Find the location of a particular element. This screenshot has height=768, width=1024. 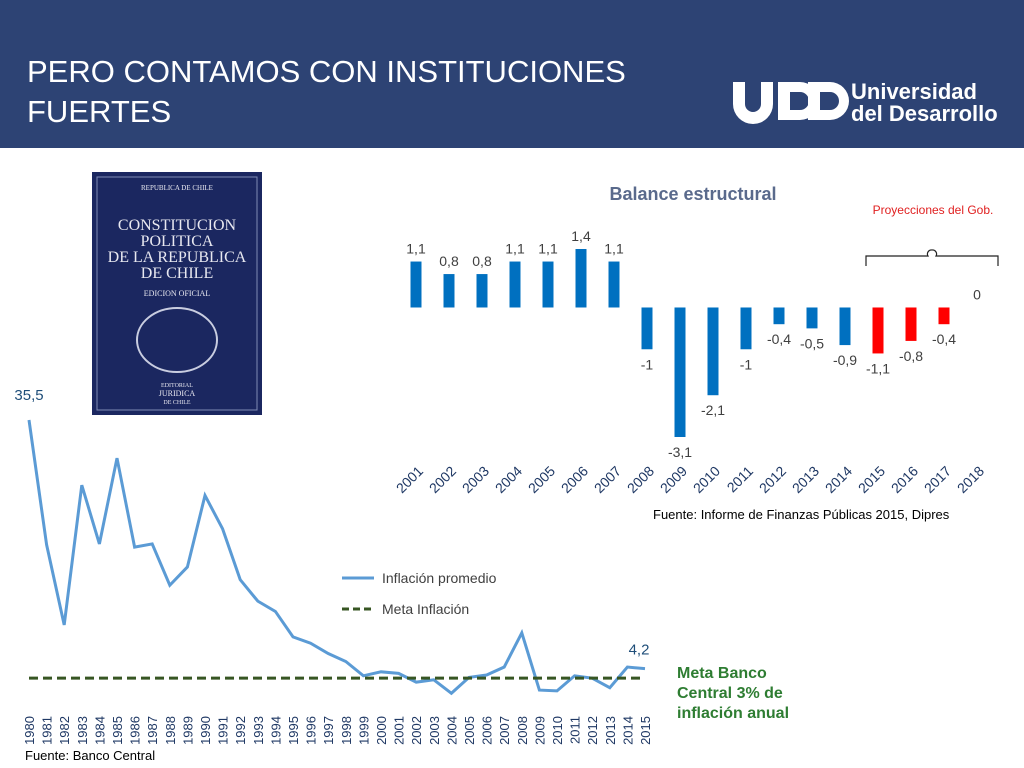

book-publisher: EDITORIAL is located at coordinates (177, 386).